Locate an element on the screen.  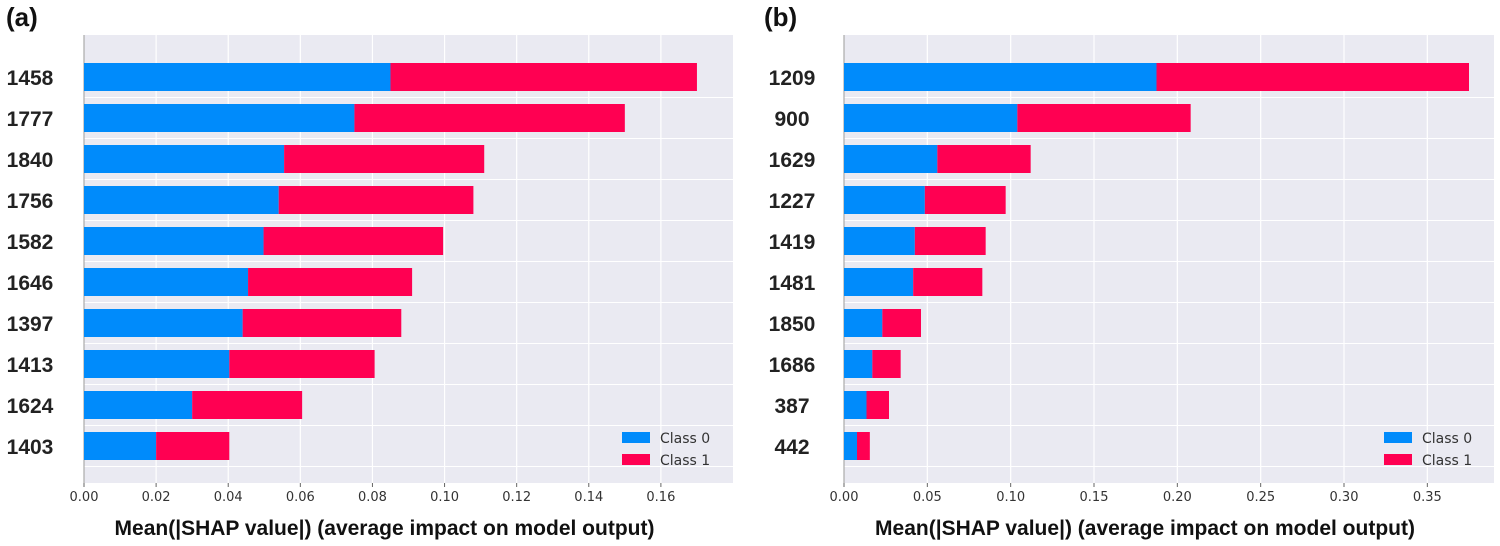
category-label: 1624 is located at coordinates (30, 406).